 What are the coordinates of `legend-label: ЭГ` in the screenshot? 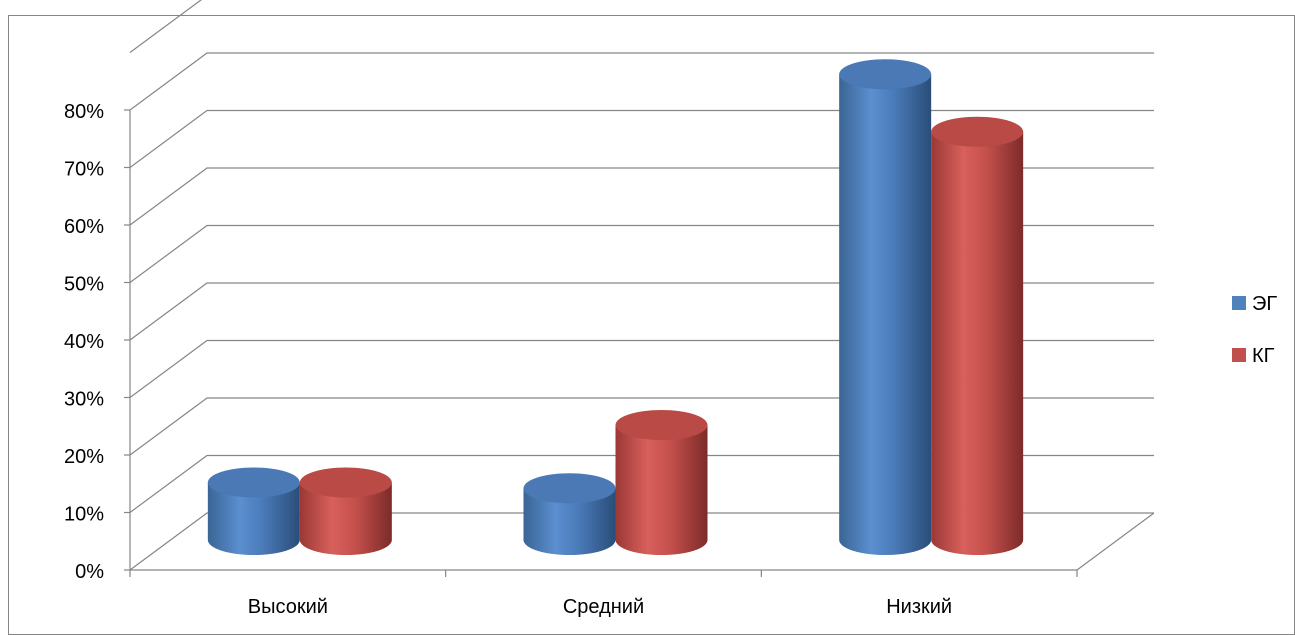 It's located at (1264, 304).